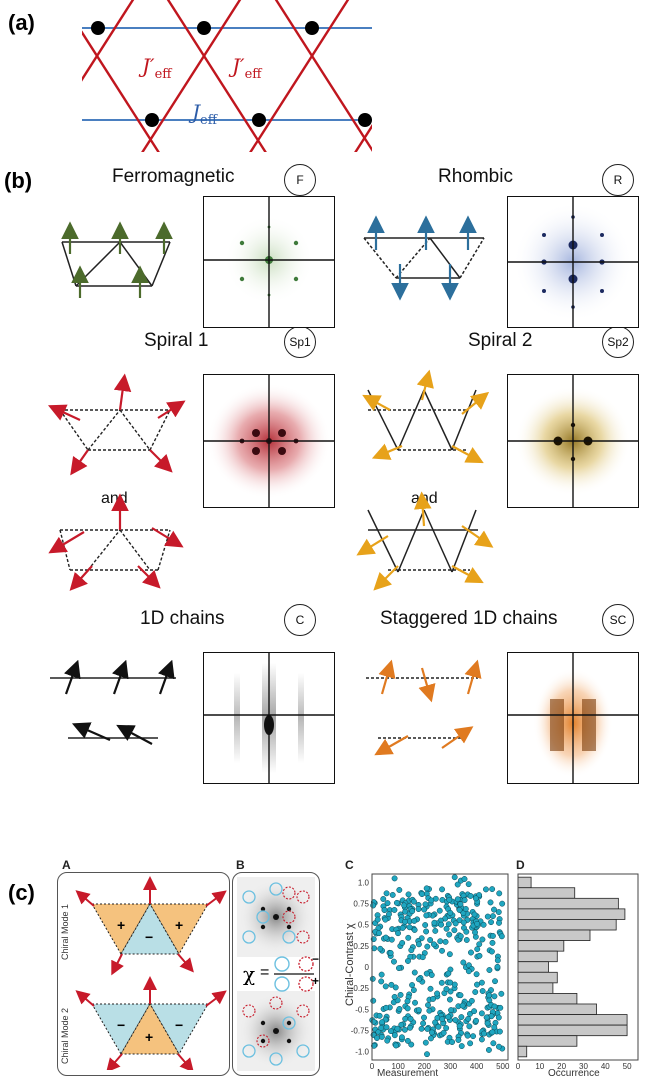 The height and width of the screenshot is (1082, 649). Describe the element at coordinates (578, 967) in the screenshot. I see `hist-frame` at that location.